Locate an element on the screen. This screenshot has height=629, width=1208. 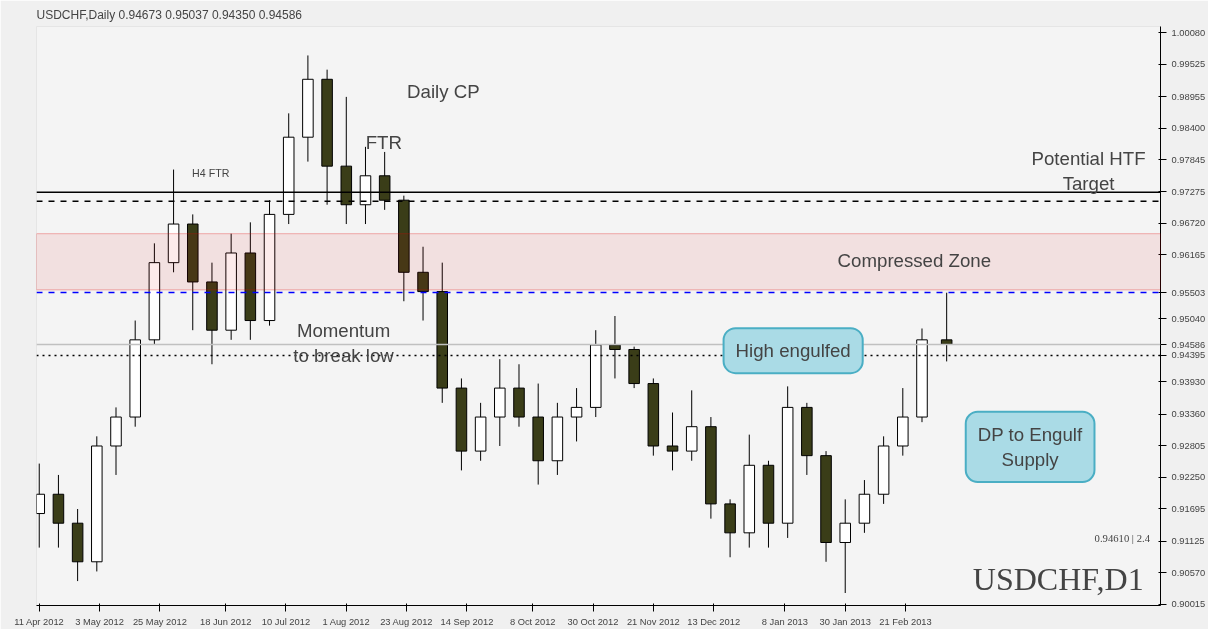
x-tick-label: 13 Dec 2012 is located at coordinates (714, 621).